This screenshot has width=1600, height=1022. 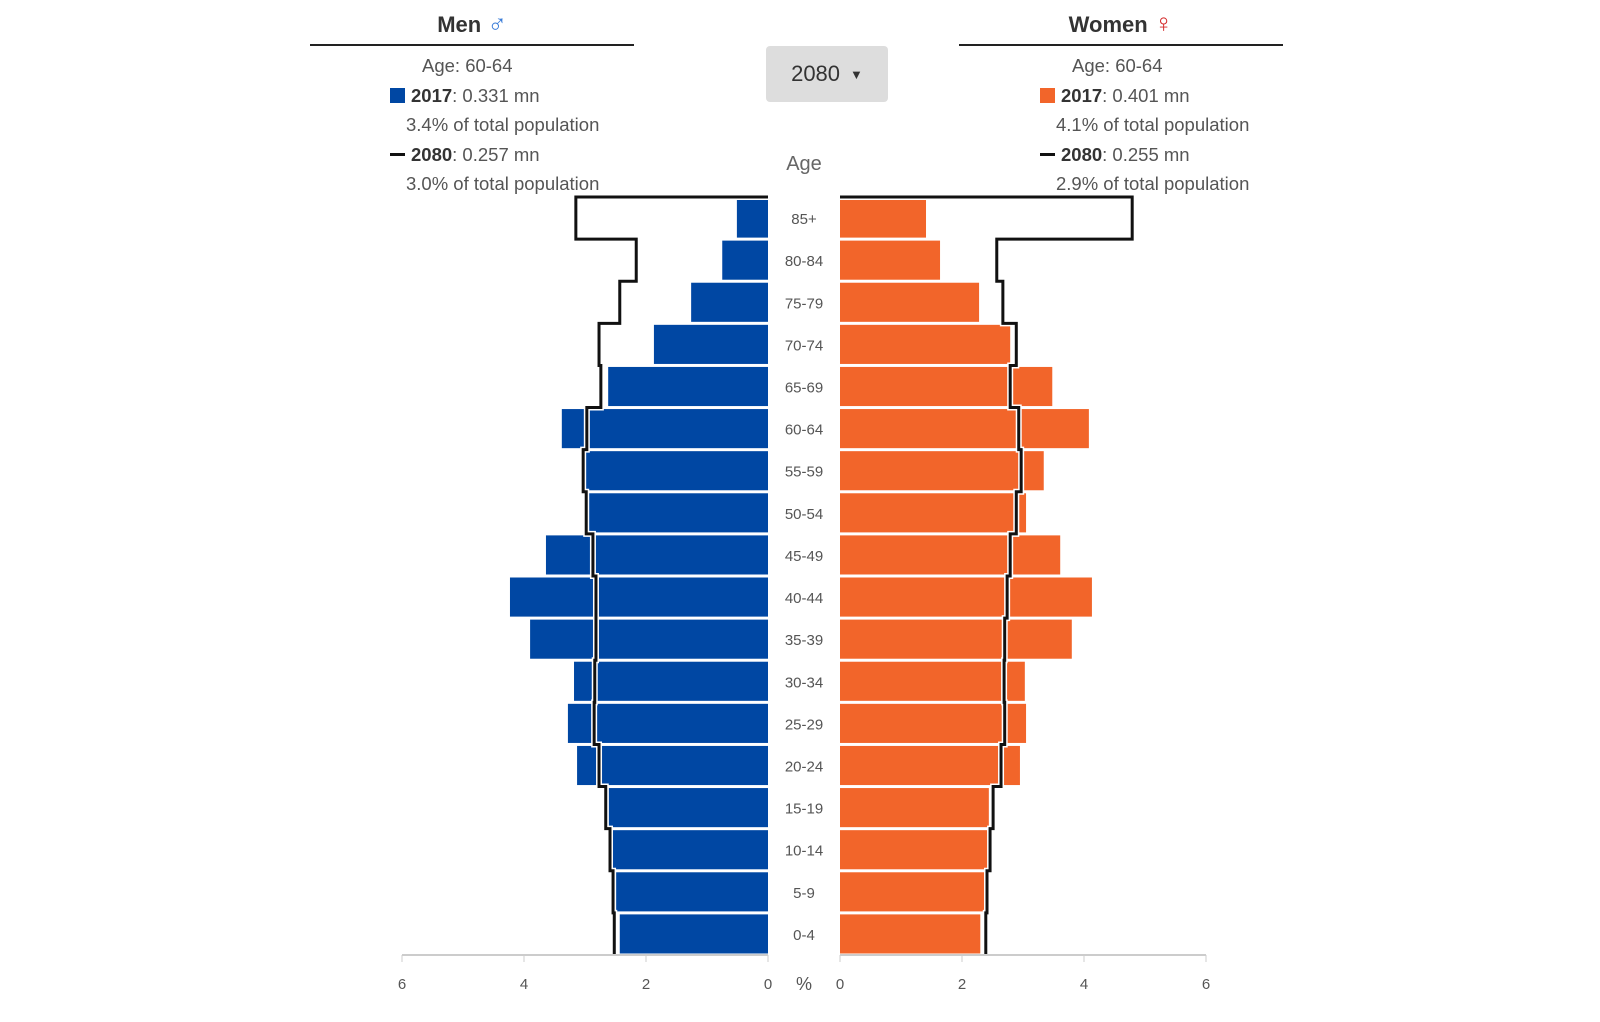 What do you see at coordinates (432, 95) in the screenshot?
I see `men-y1-label: 2017` at bounding box center [432, 95].